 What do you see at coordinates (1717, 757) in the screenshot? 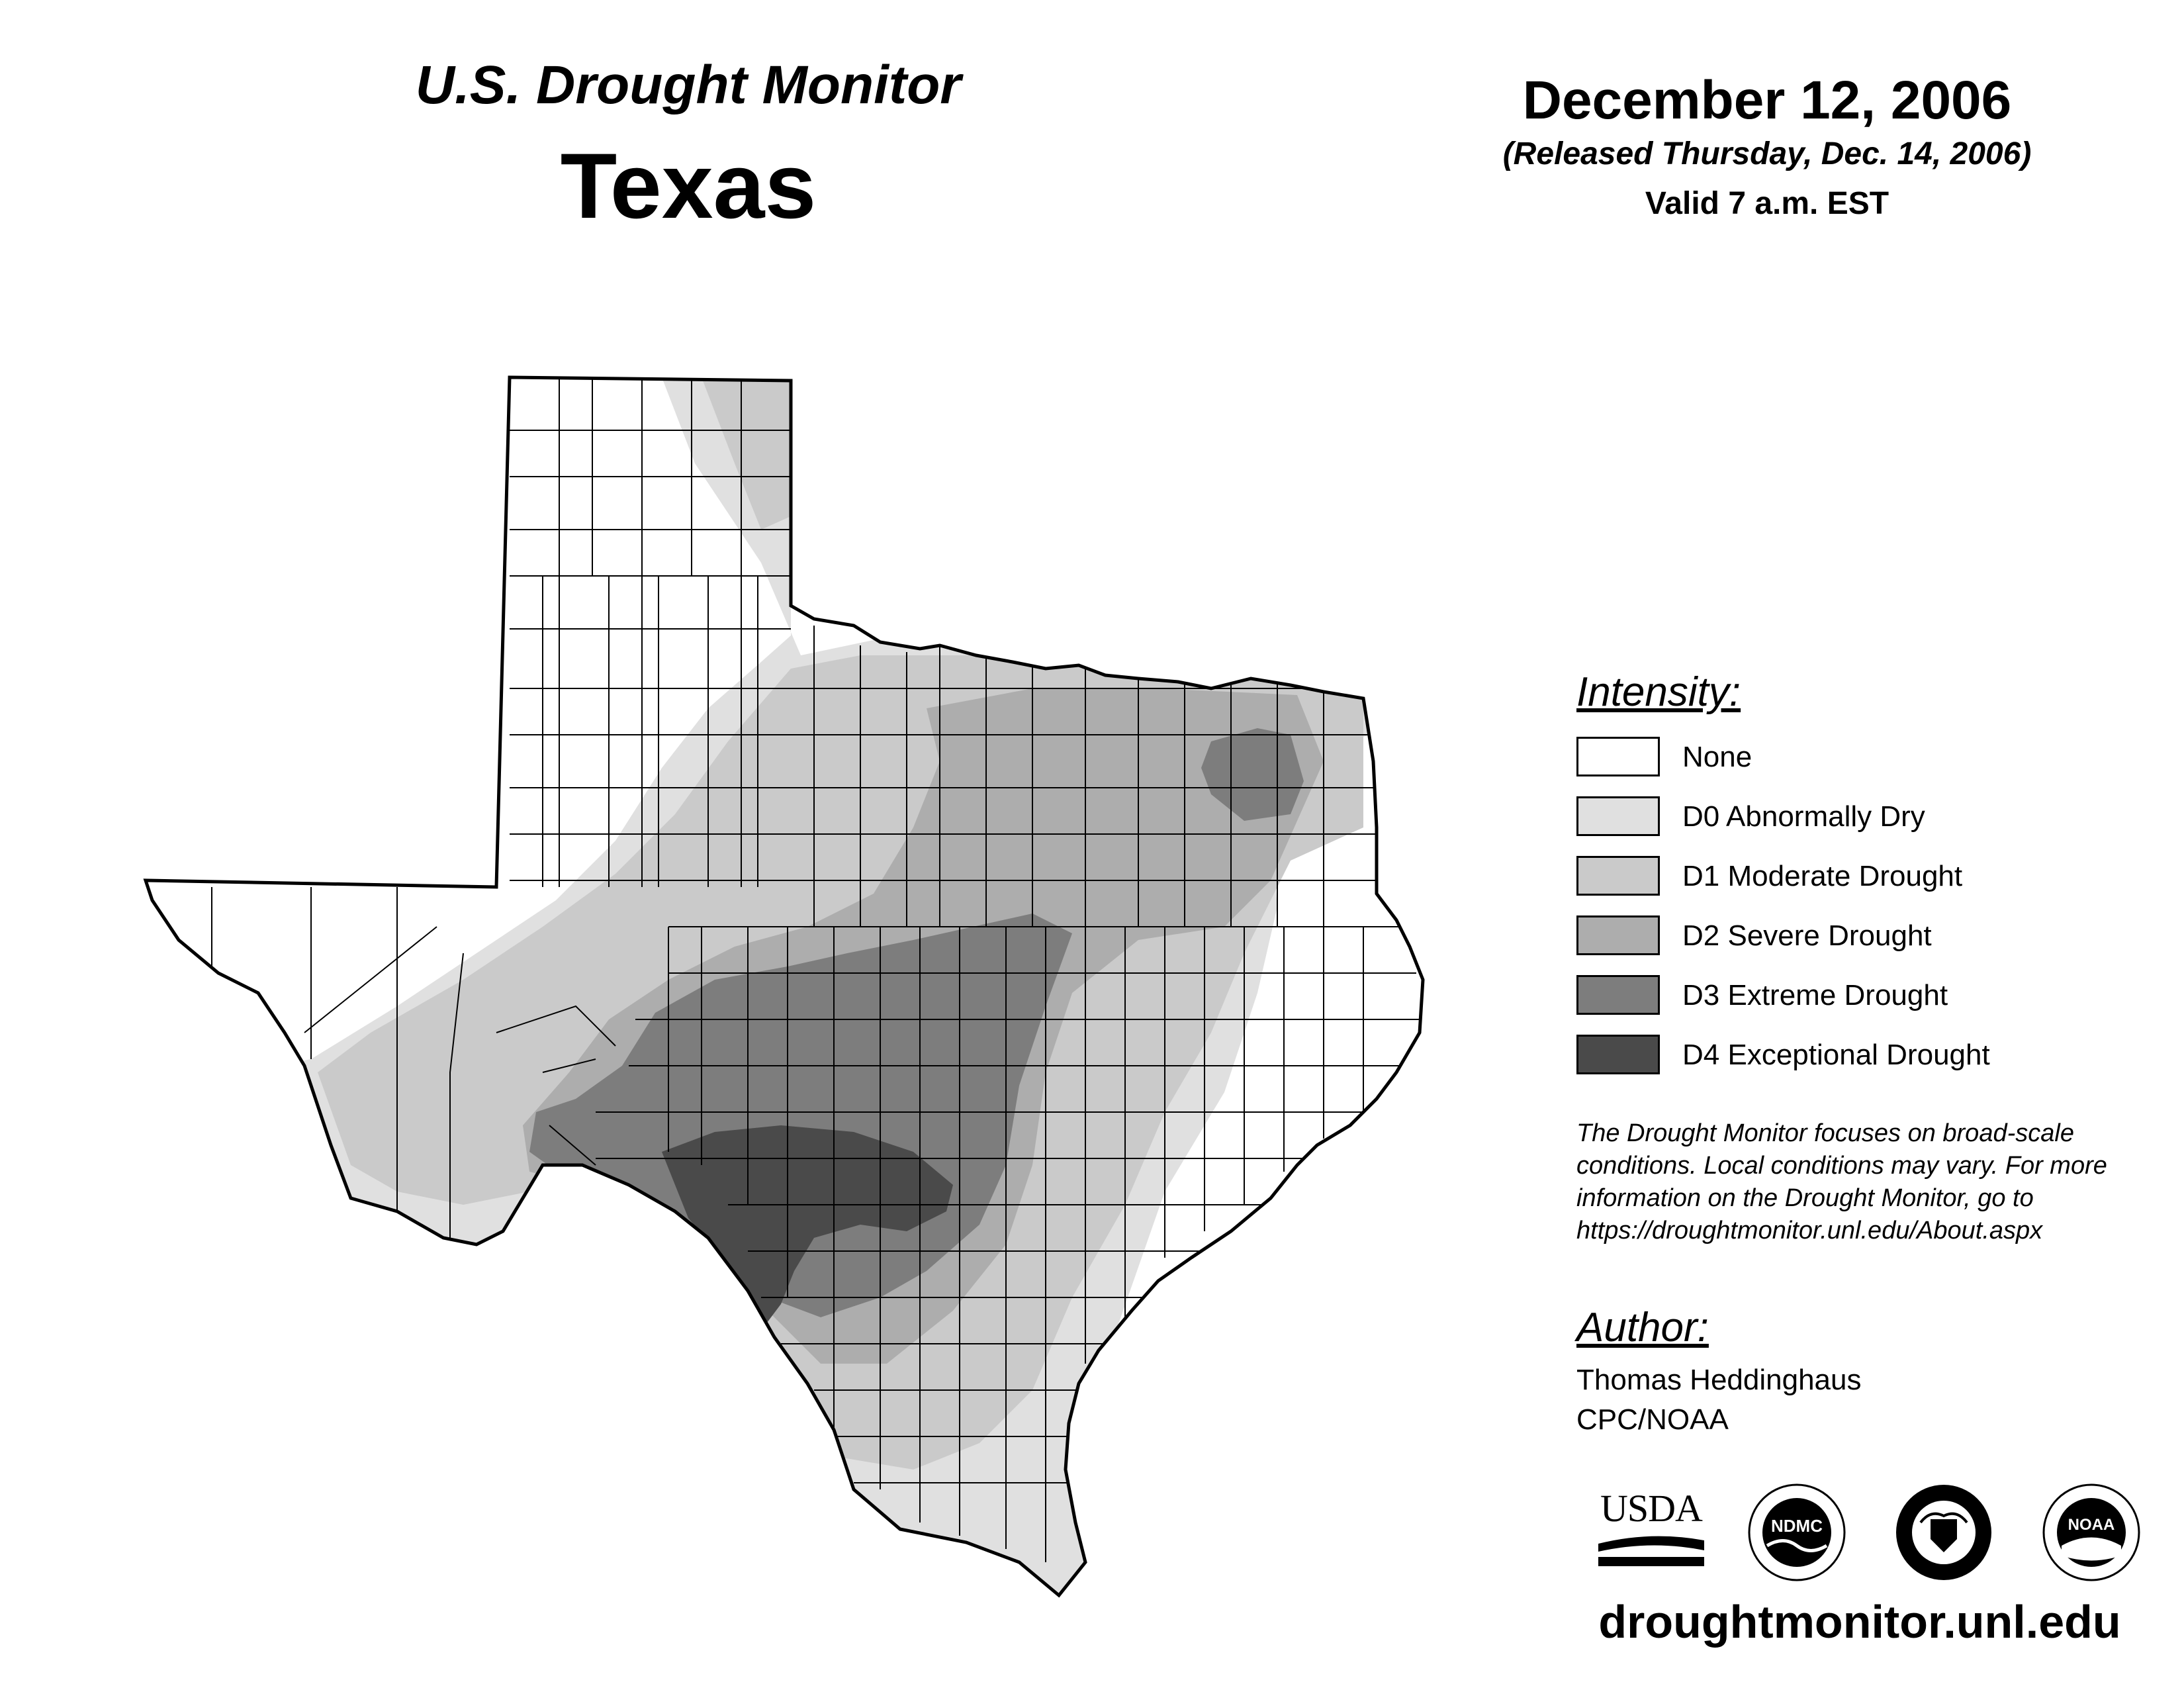
I see `legend-label: None` at bounding box center [1717, 757].